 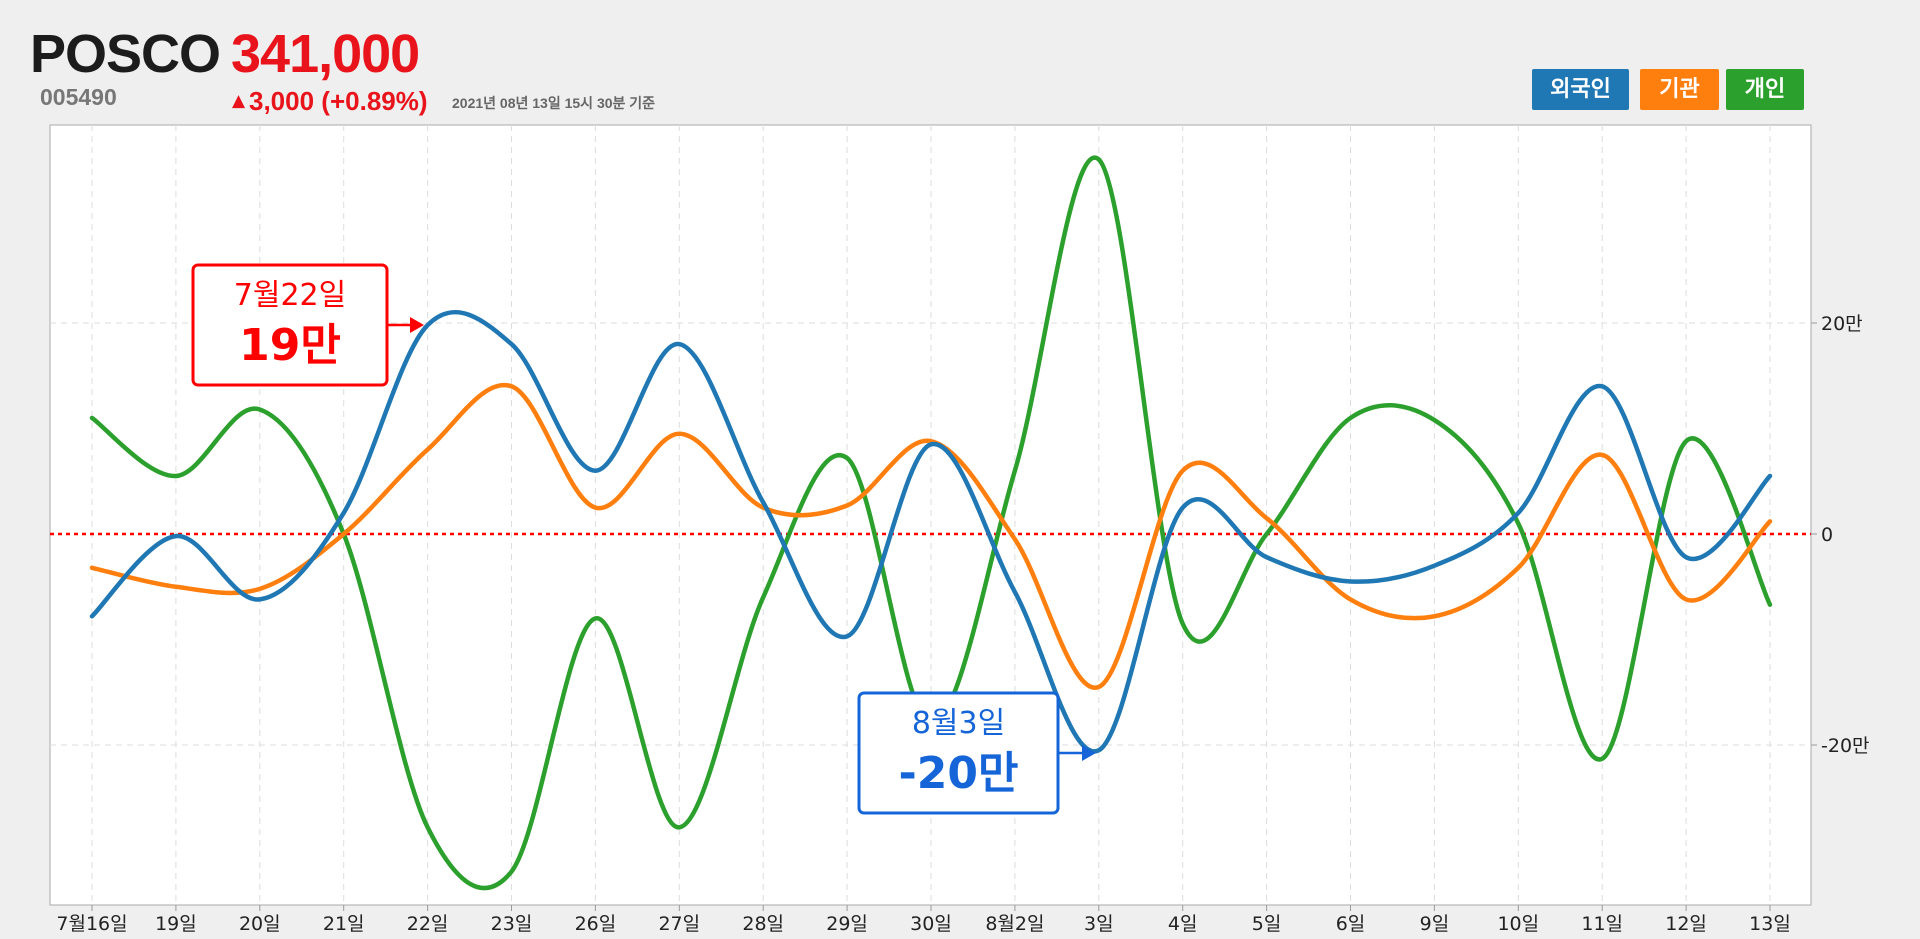 I want to click on x-tick-label: 26일, so click(x=596, y=924).